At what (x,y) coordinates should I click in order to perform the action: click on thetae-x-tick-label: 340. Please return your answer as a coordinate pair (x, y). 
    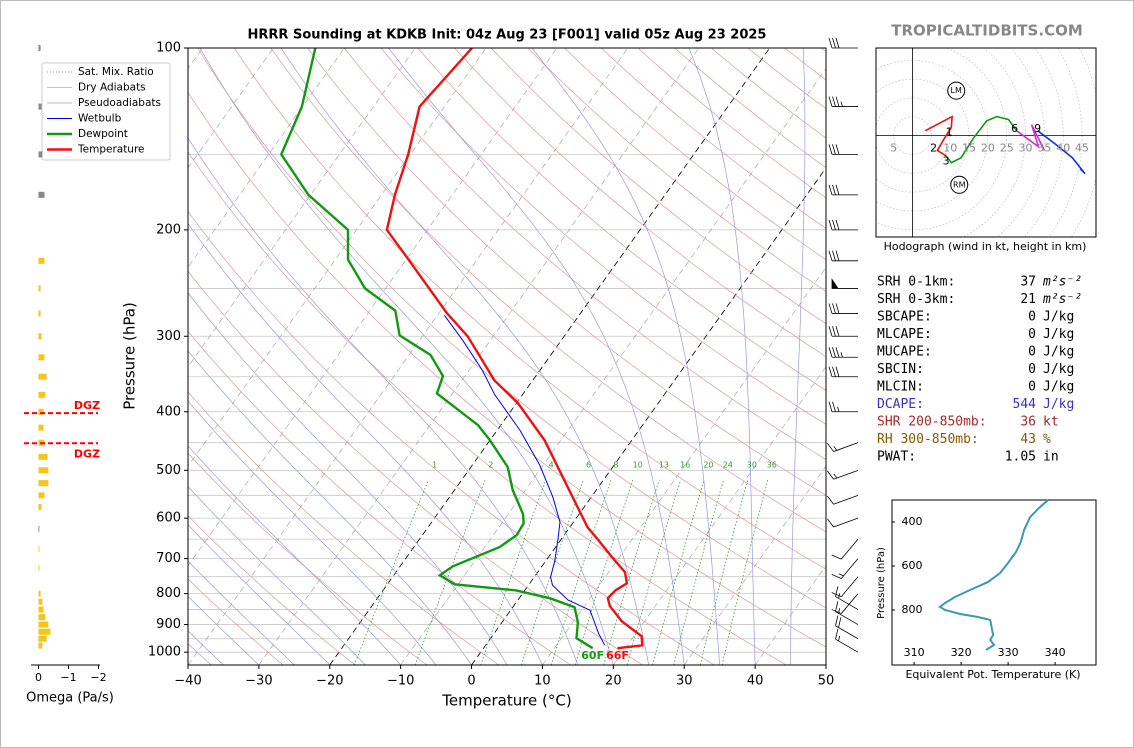
    Looking at the image, I should click on (1055, 652).